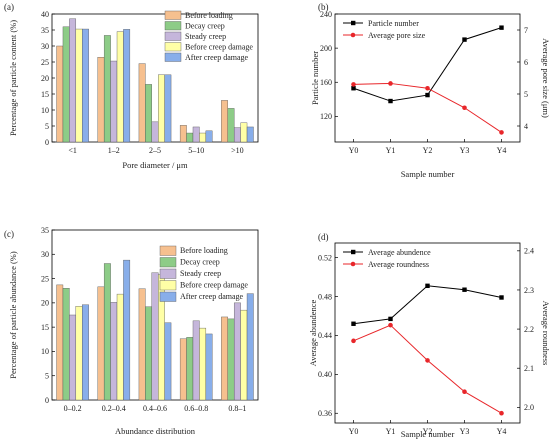  Describe the element at coordinates (529, 251) in the screenshot. I see `y2-tick-label: 2.4` at that location.